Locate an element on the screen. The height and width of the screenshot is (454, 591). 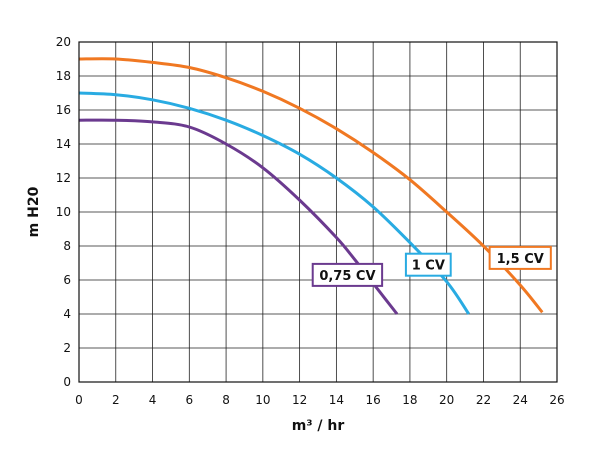
x-tick-label: 10 is located at coordinates (262, 400).